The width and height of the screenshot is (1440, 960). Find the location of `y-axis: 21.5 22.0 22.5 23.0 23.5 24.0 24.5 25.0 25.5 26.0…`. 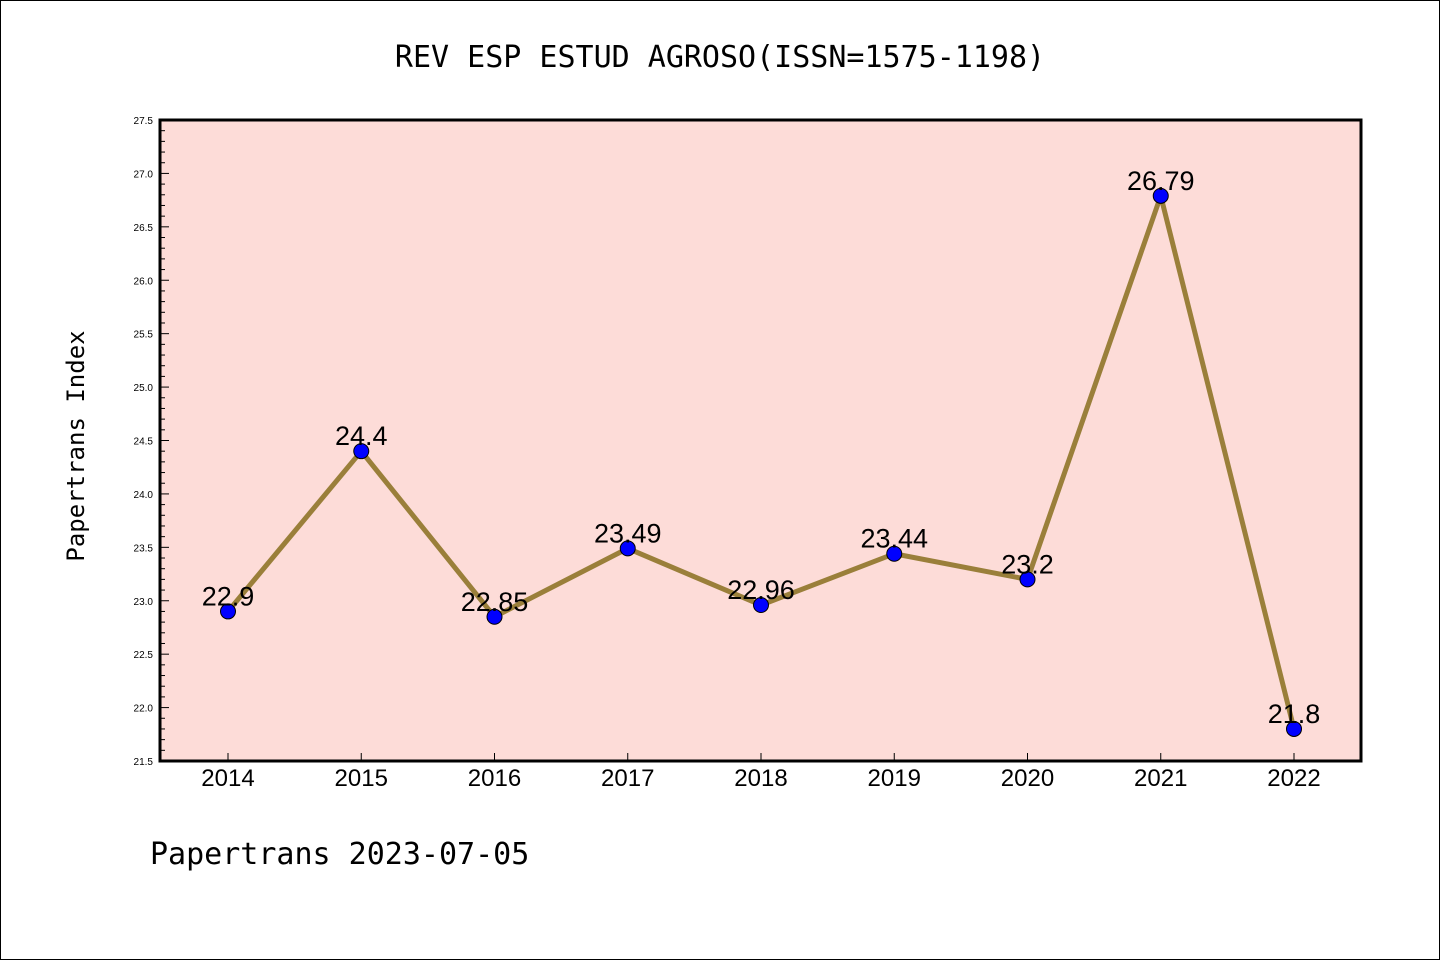

y-axis: 21.5 22.0 22.5 23.0 23.5 24.0 24.5 25.0 25.5 26.0… is located at coordinates (151, 442).